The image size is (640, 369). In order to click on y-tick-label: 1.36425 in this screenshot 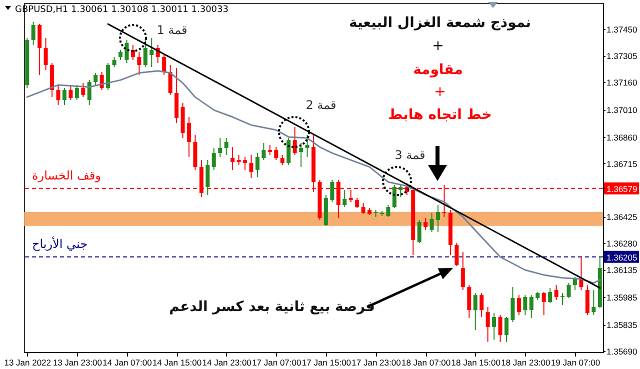, I will do `click(622, 217)`.